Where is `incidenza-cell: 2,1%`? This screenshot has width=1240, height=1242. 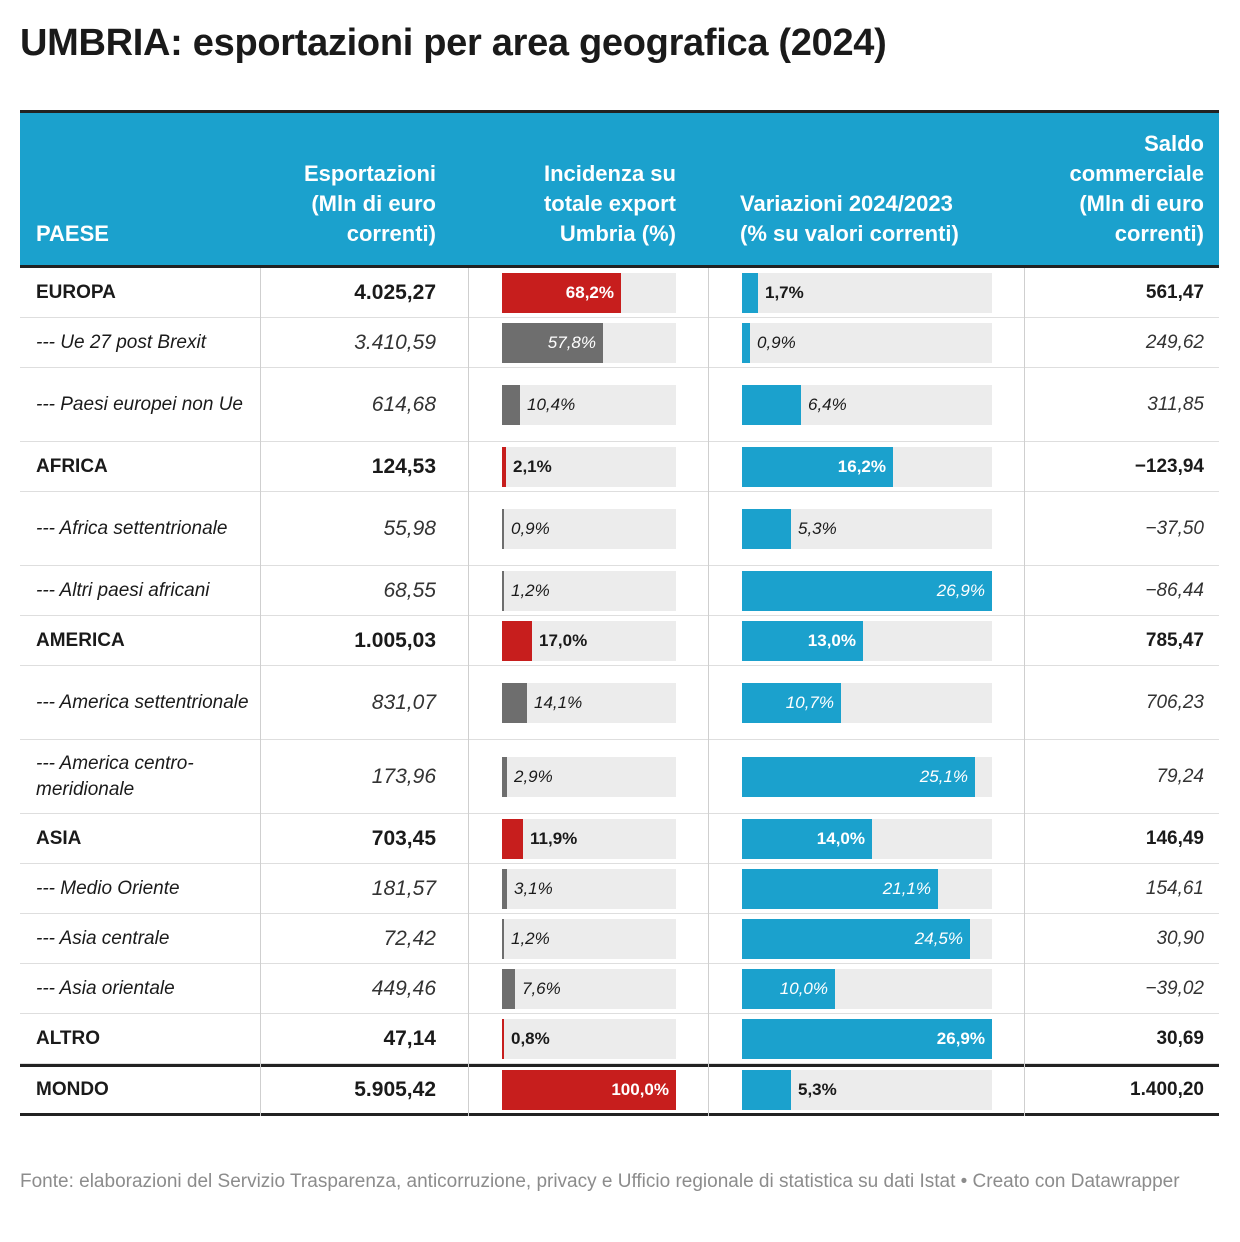
incidenza-cell: 2,1% is located at coordinates (589, 466).